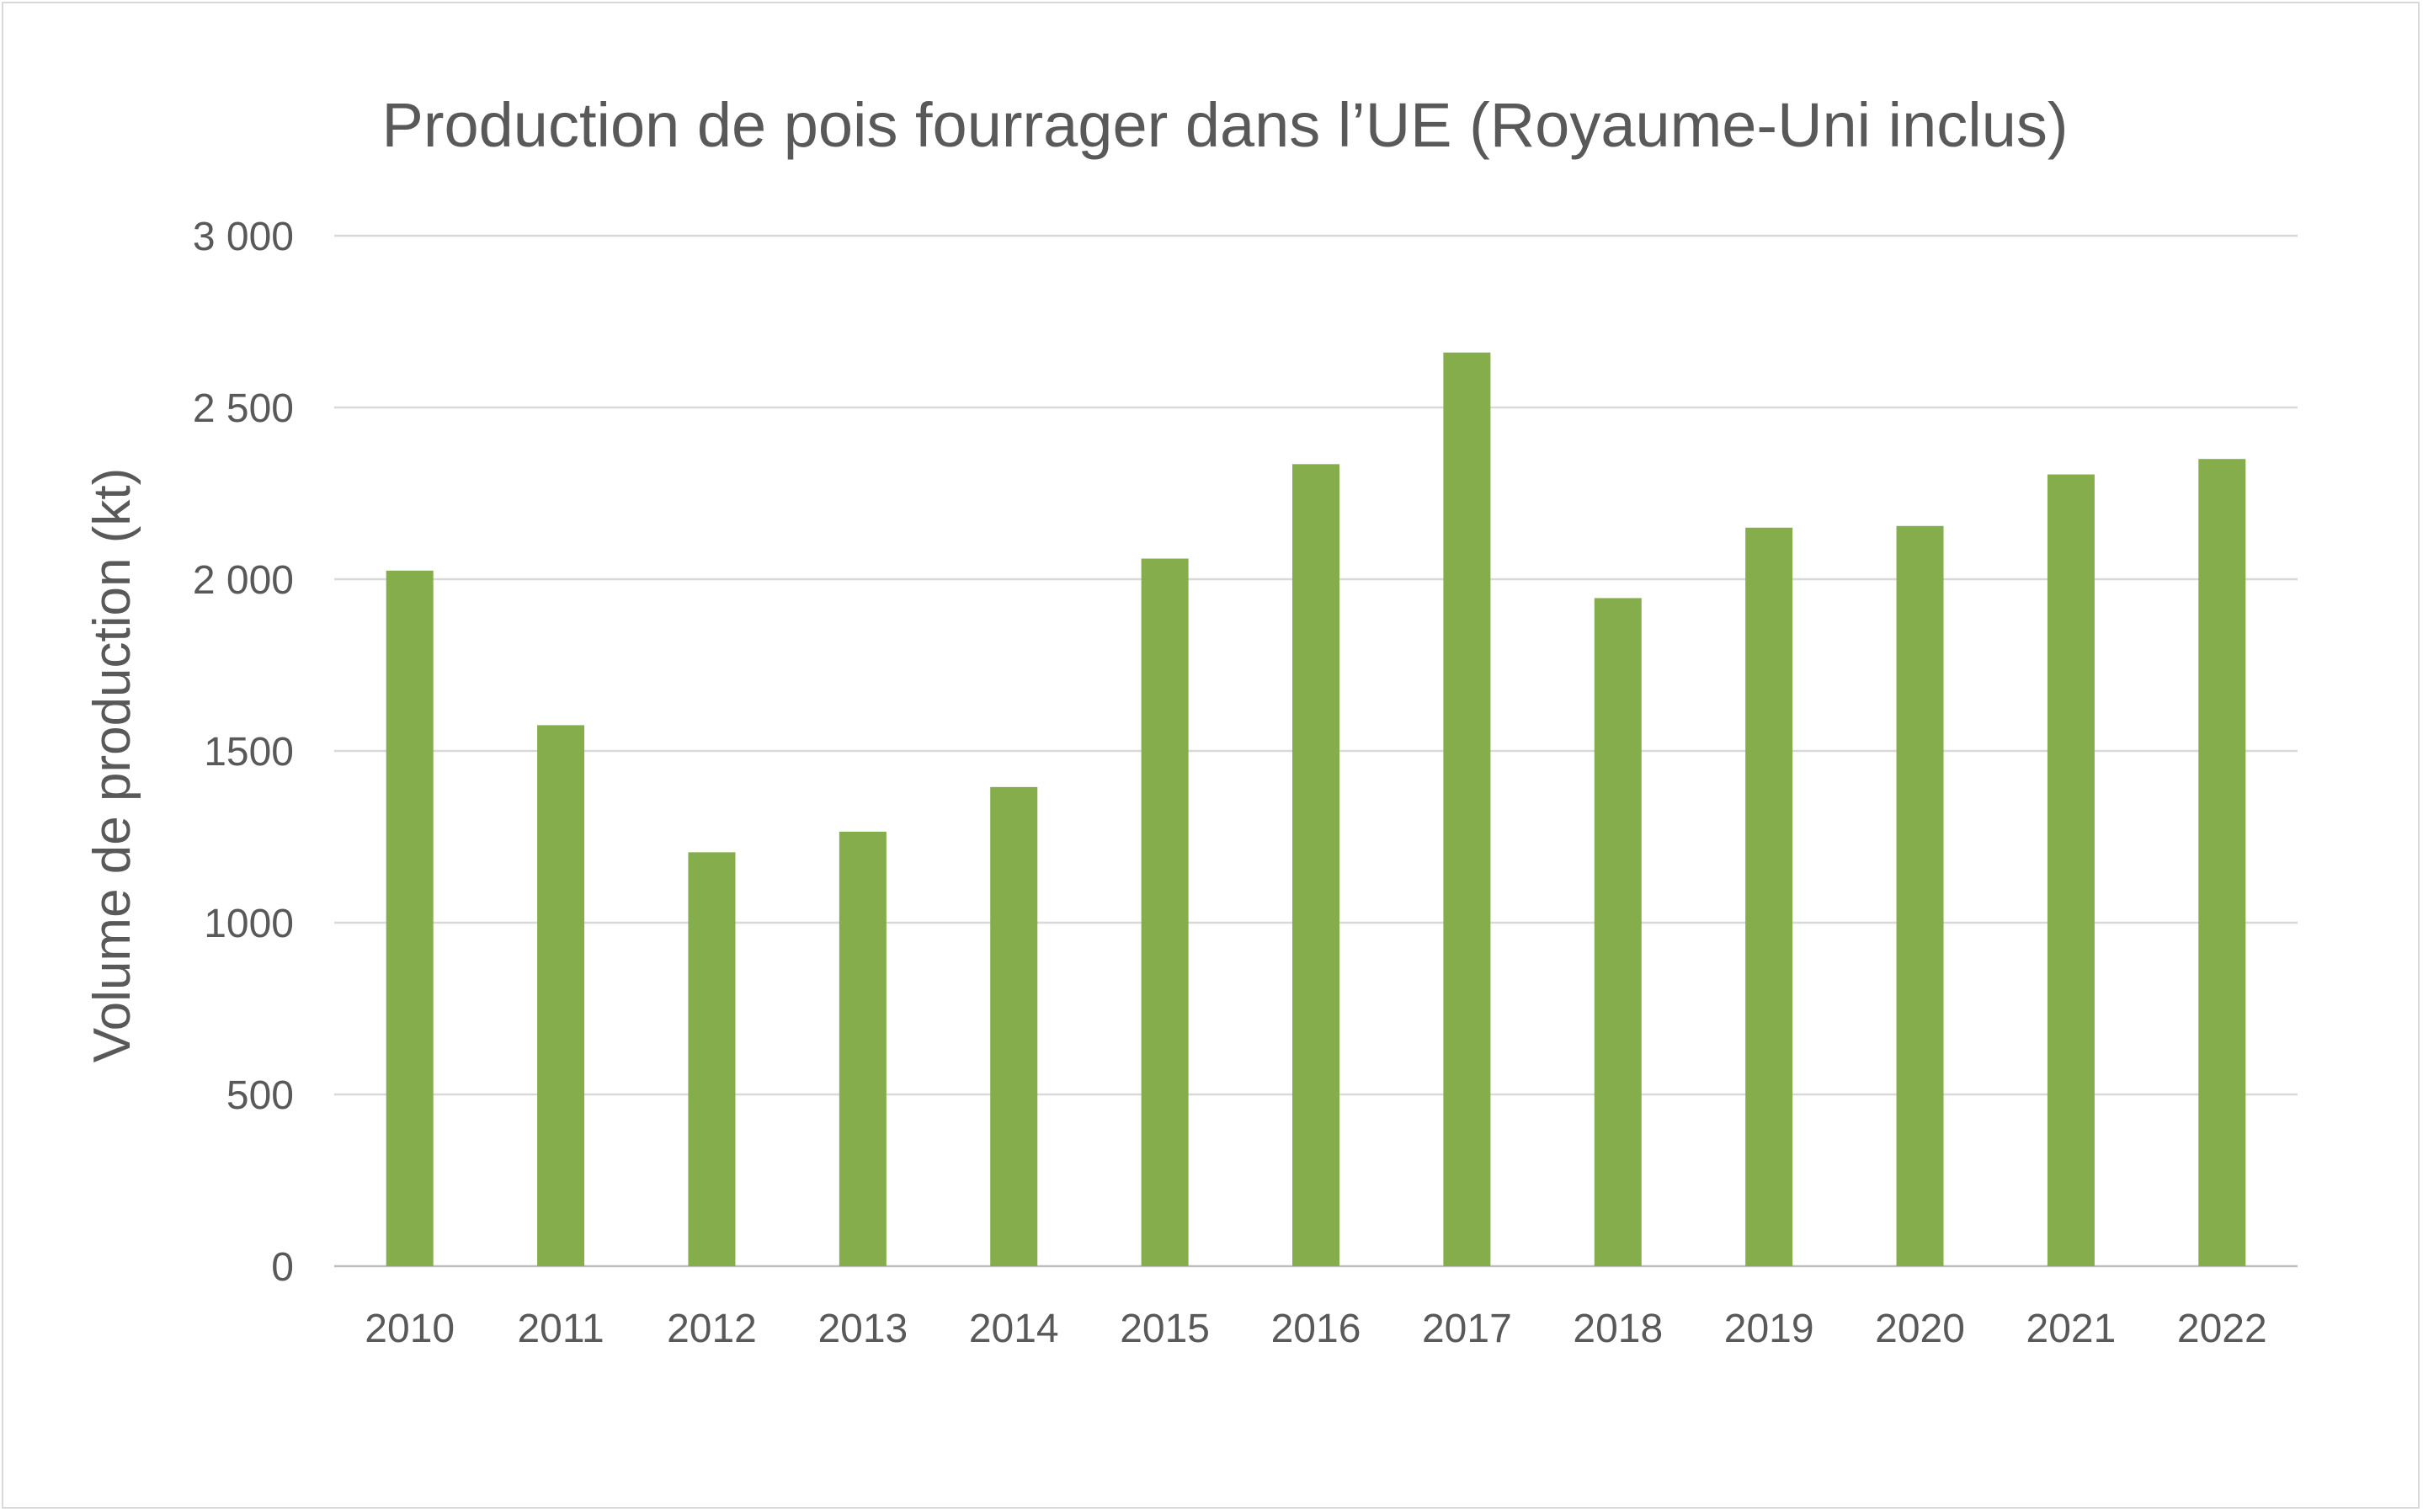  What do you see at coordinates (1467, 1329) in the screenshot?
I see `x-tick-label: 2017` at bounding box center [1467, 1329].